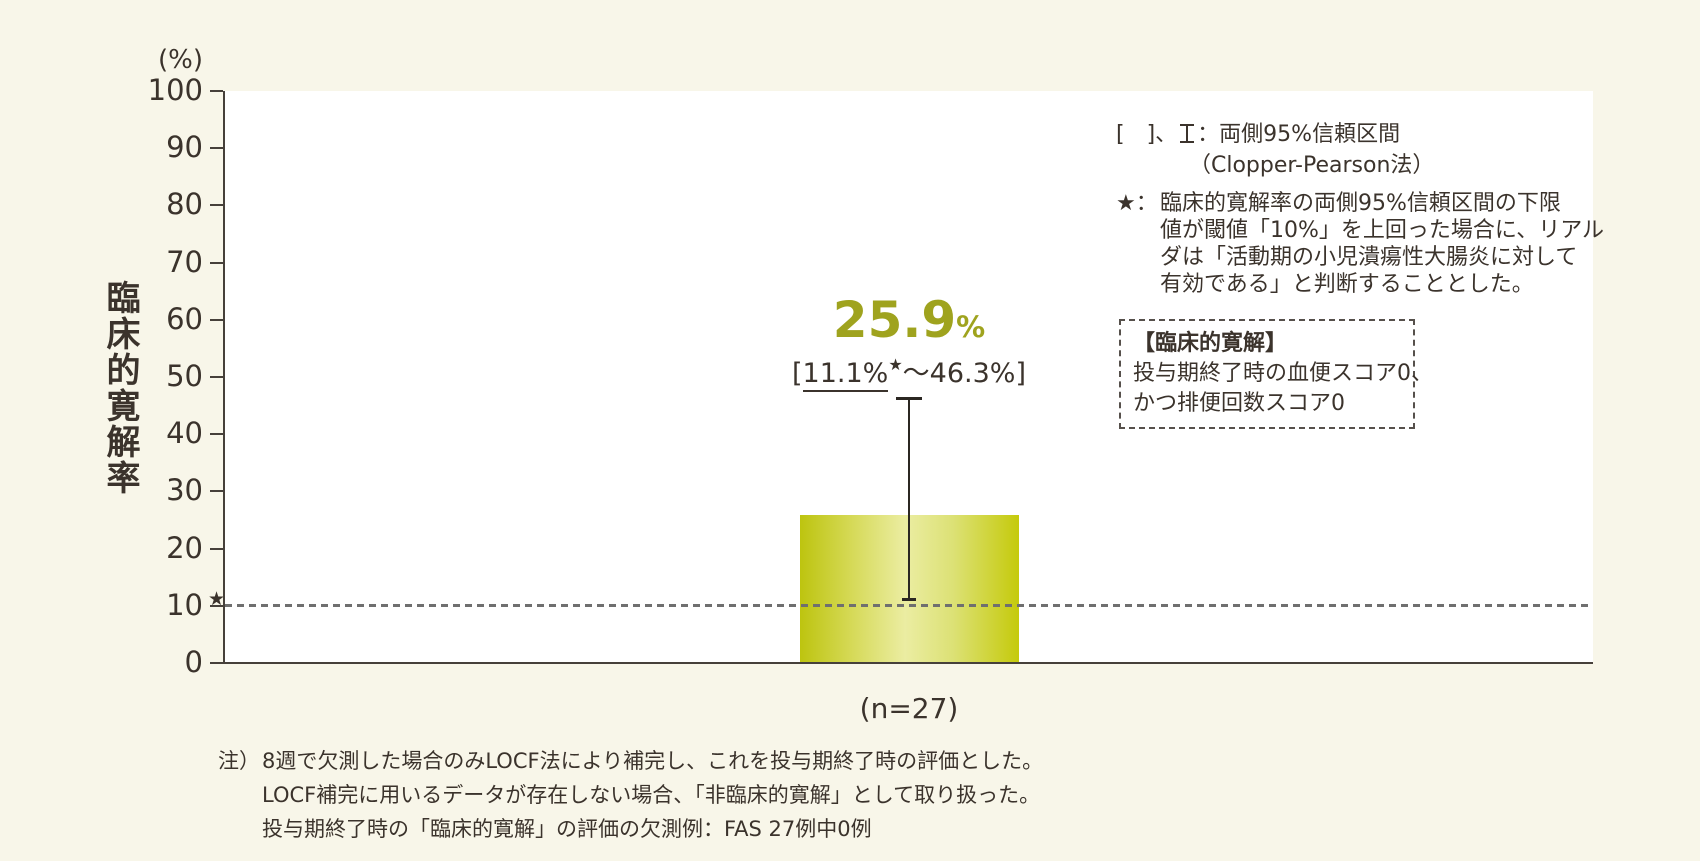  Describe the element at coordinates (184, 204) in the screenshot. I see `y-tick-label: 80` at that location.